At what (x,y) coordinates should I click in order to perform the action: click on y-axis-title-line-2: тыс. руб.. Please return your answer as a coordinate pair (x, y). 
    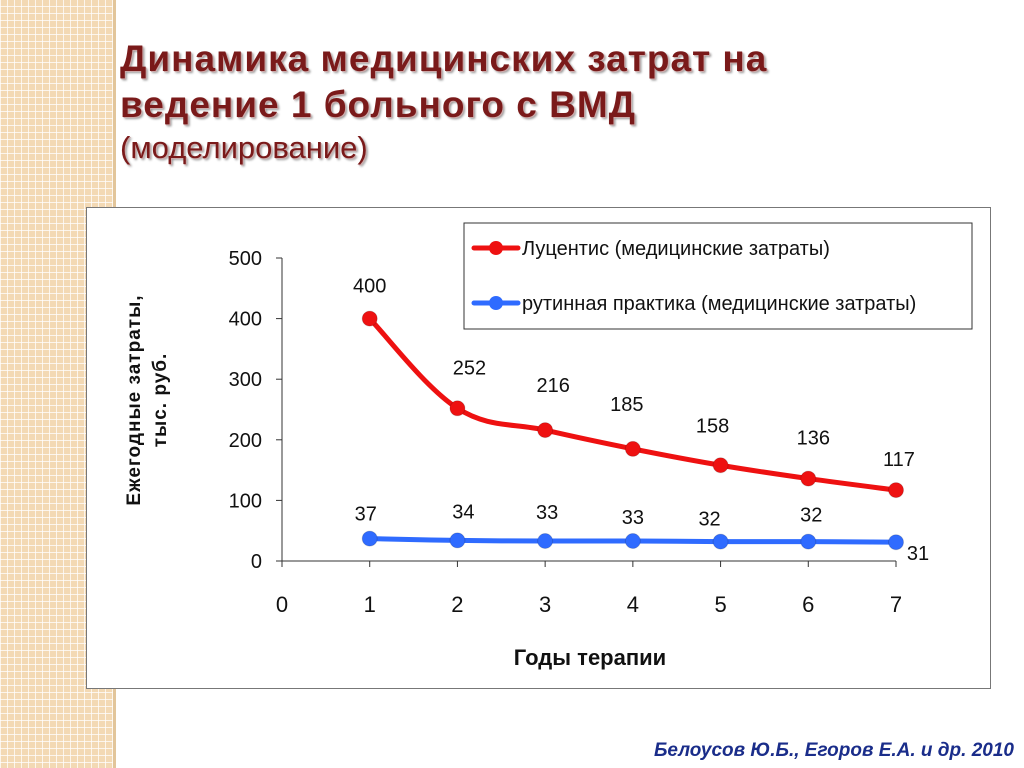
    Looking at the image, I should click on (160, 400).